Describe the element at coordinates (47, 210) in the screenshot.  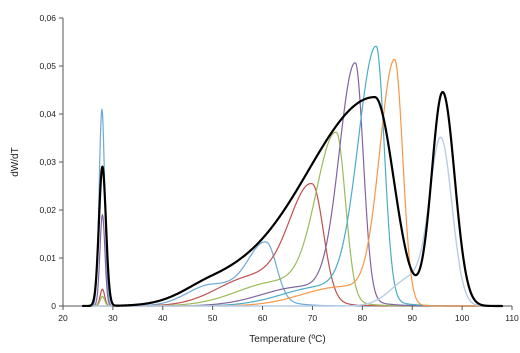
I see `y-tick-label: 0,02` at that location.